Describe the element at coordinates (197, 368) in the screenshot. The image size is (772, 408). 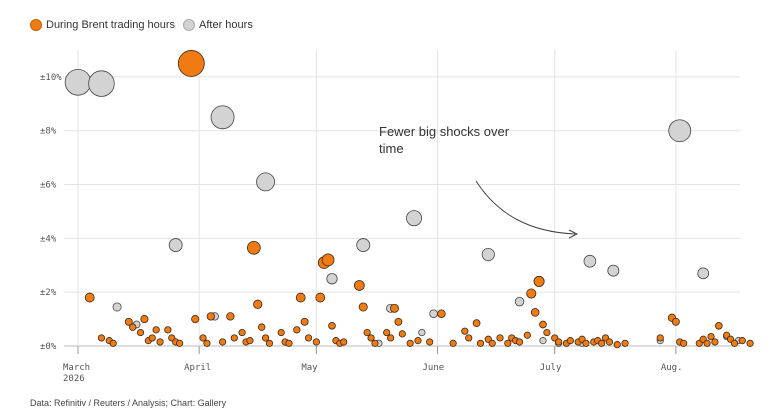
I see `x-tick-label: April` at that location.